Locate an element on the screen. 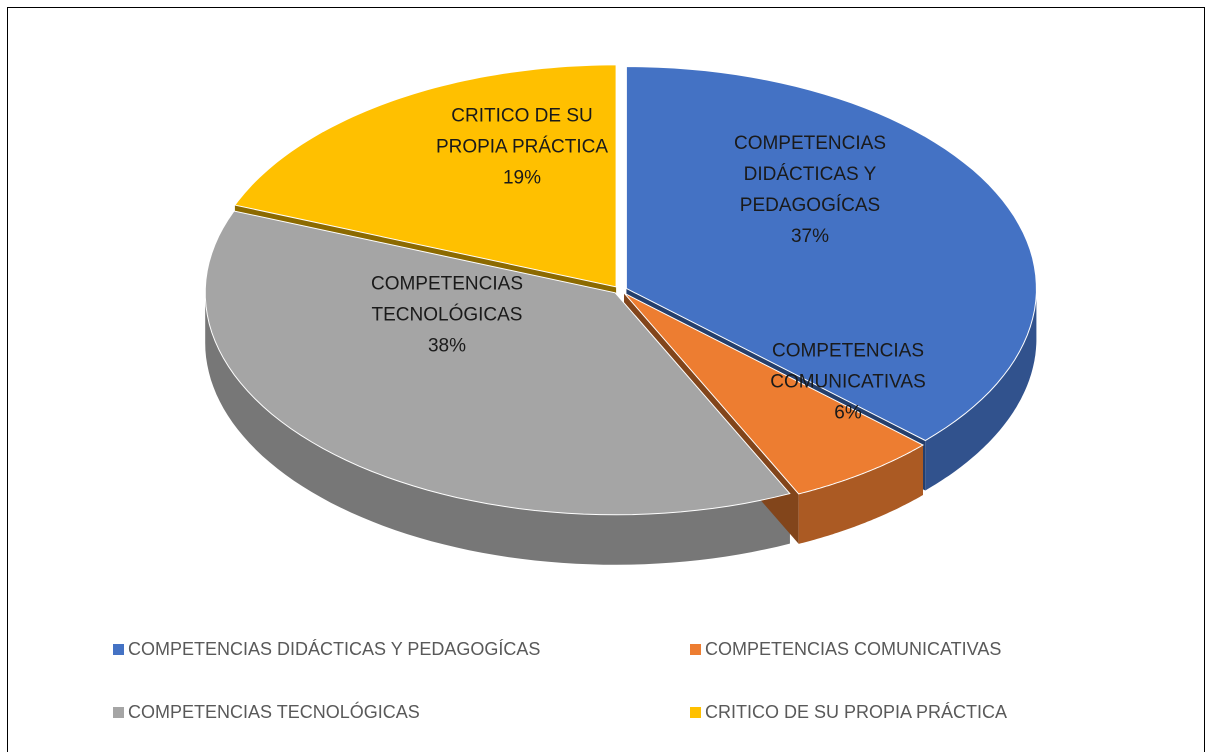  data-label: COMPETENCIAS DIDÁCTICAS Y PEDAGOGÍCAS 37% is located at coordinates (810, 190).